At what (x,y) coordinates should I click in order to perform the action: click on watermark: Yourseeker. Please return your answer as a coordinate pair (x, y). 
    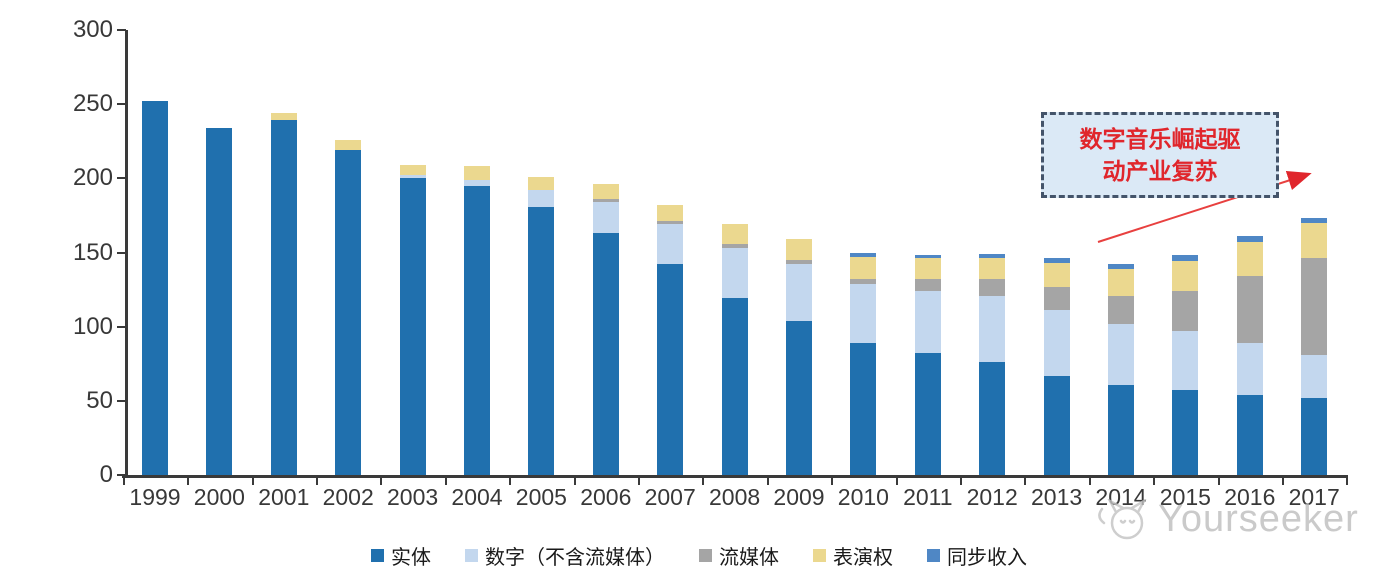
    Looking at the image, I should click on (1226, 519).